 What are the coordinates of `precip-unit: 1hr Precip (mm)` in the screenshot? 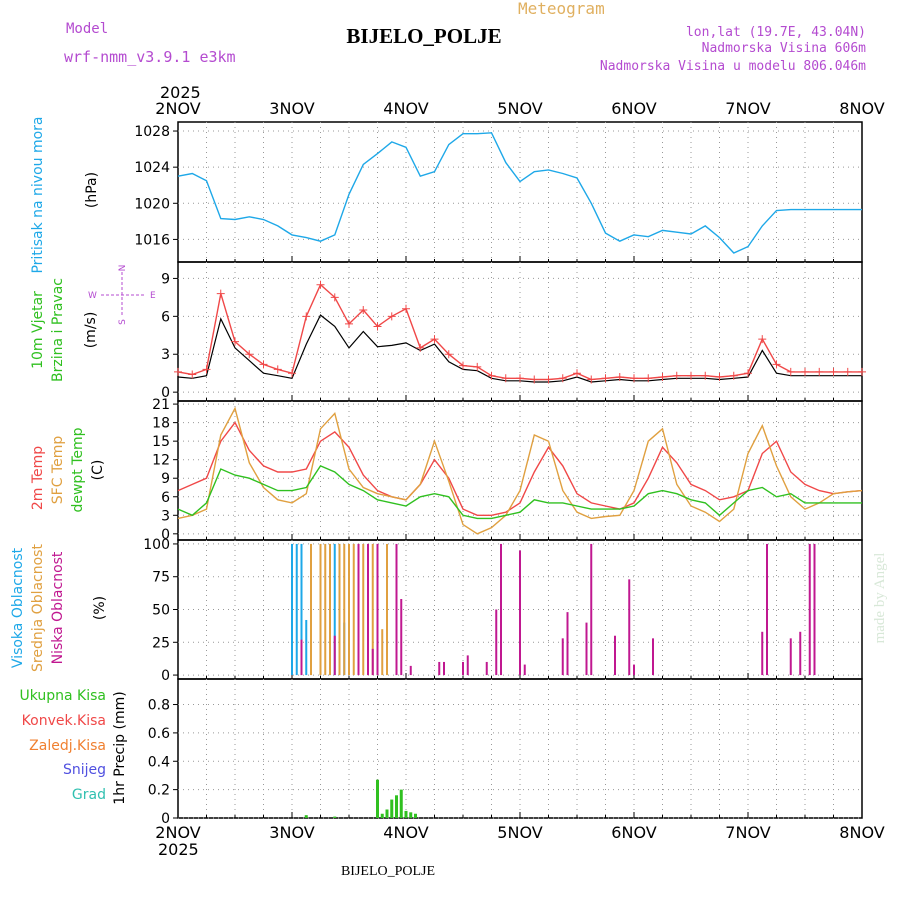 It's located at (120, 747).